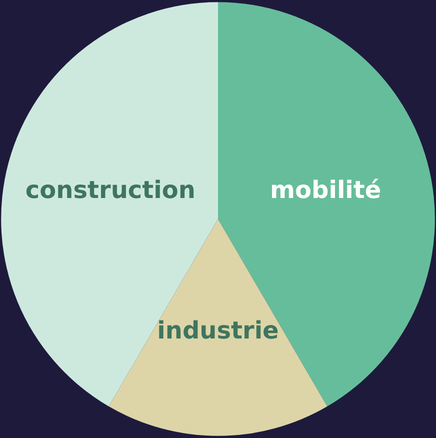 Image resolution: width=436 pixels, height=438 pixels. I want to click on slice-label: mobilité, so click(326, 190).